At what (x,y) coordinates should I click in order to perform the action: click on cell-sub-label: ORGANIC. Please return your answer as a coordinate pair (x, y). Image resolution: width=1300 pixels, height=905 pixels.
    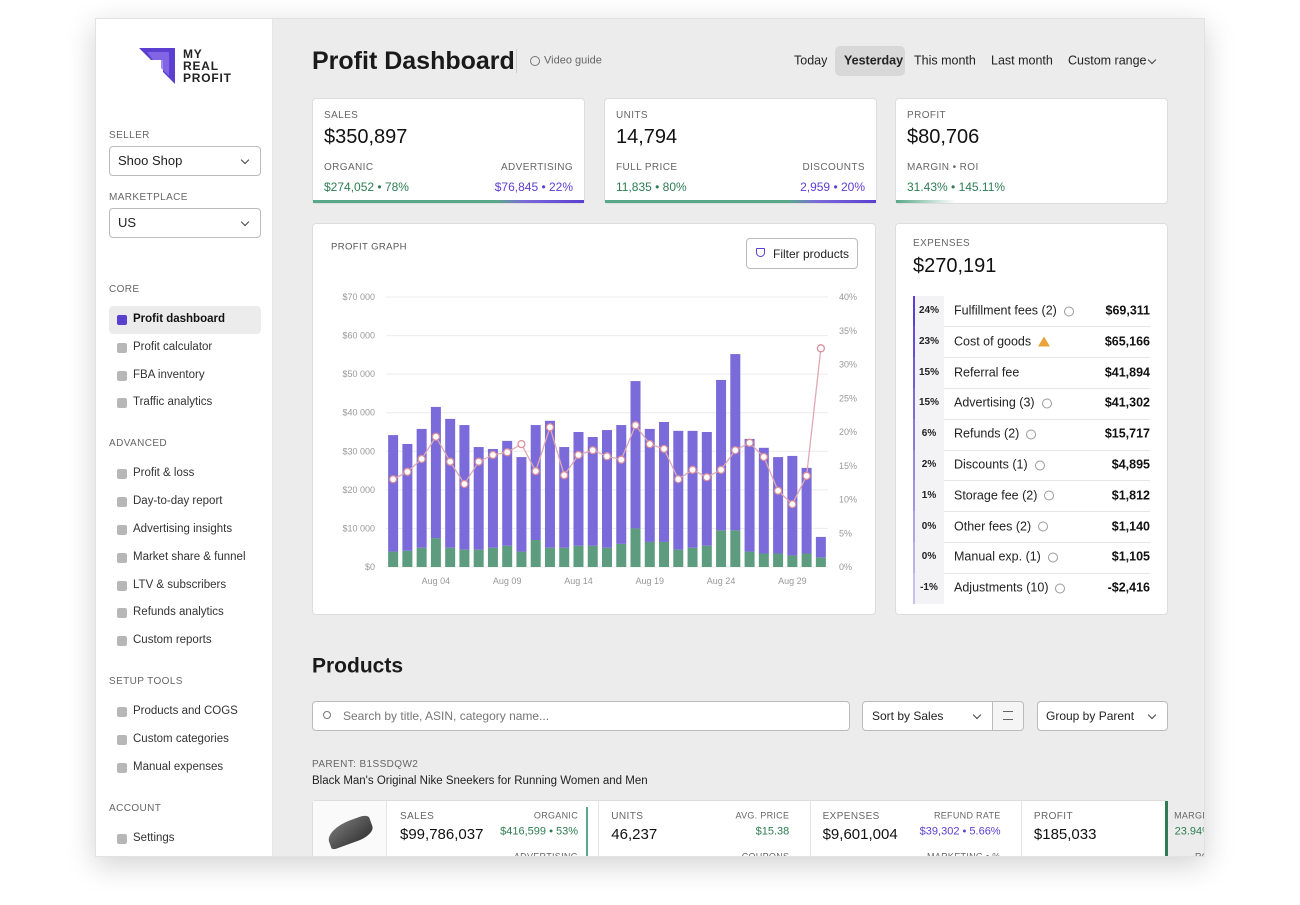
    Looking at the image, I should click on (555, 815).